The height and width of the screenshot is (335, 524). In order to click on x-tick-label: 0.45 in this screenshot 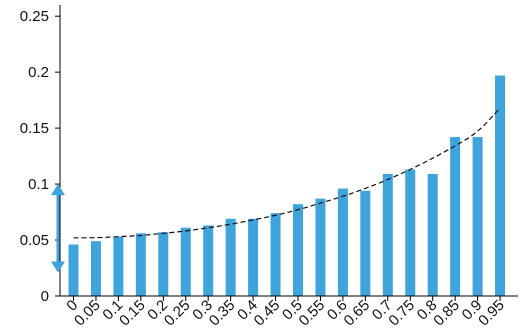, I will do `click(267, 313)`.